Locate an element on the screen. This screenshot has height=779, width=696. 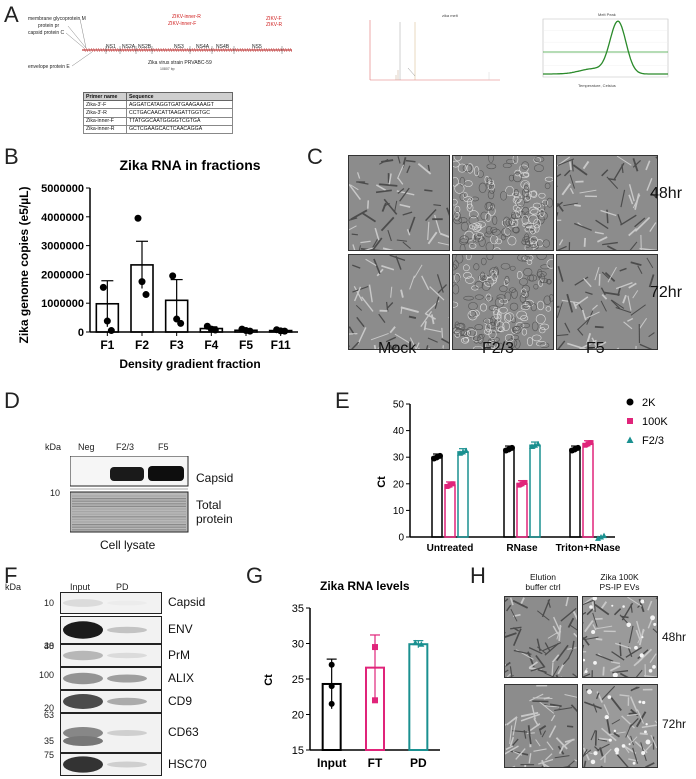
band-f23 is located at coordinates (127, 474).